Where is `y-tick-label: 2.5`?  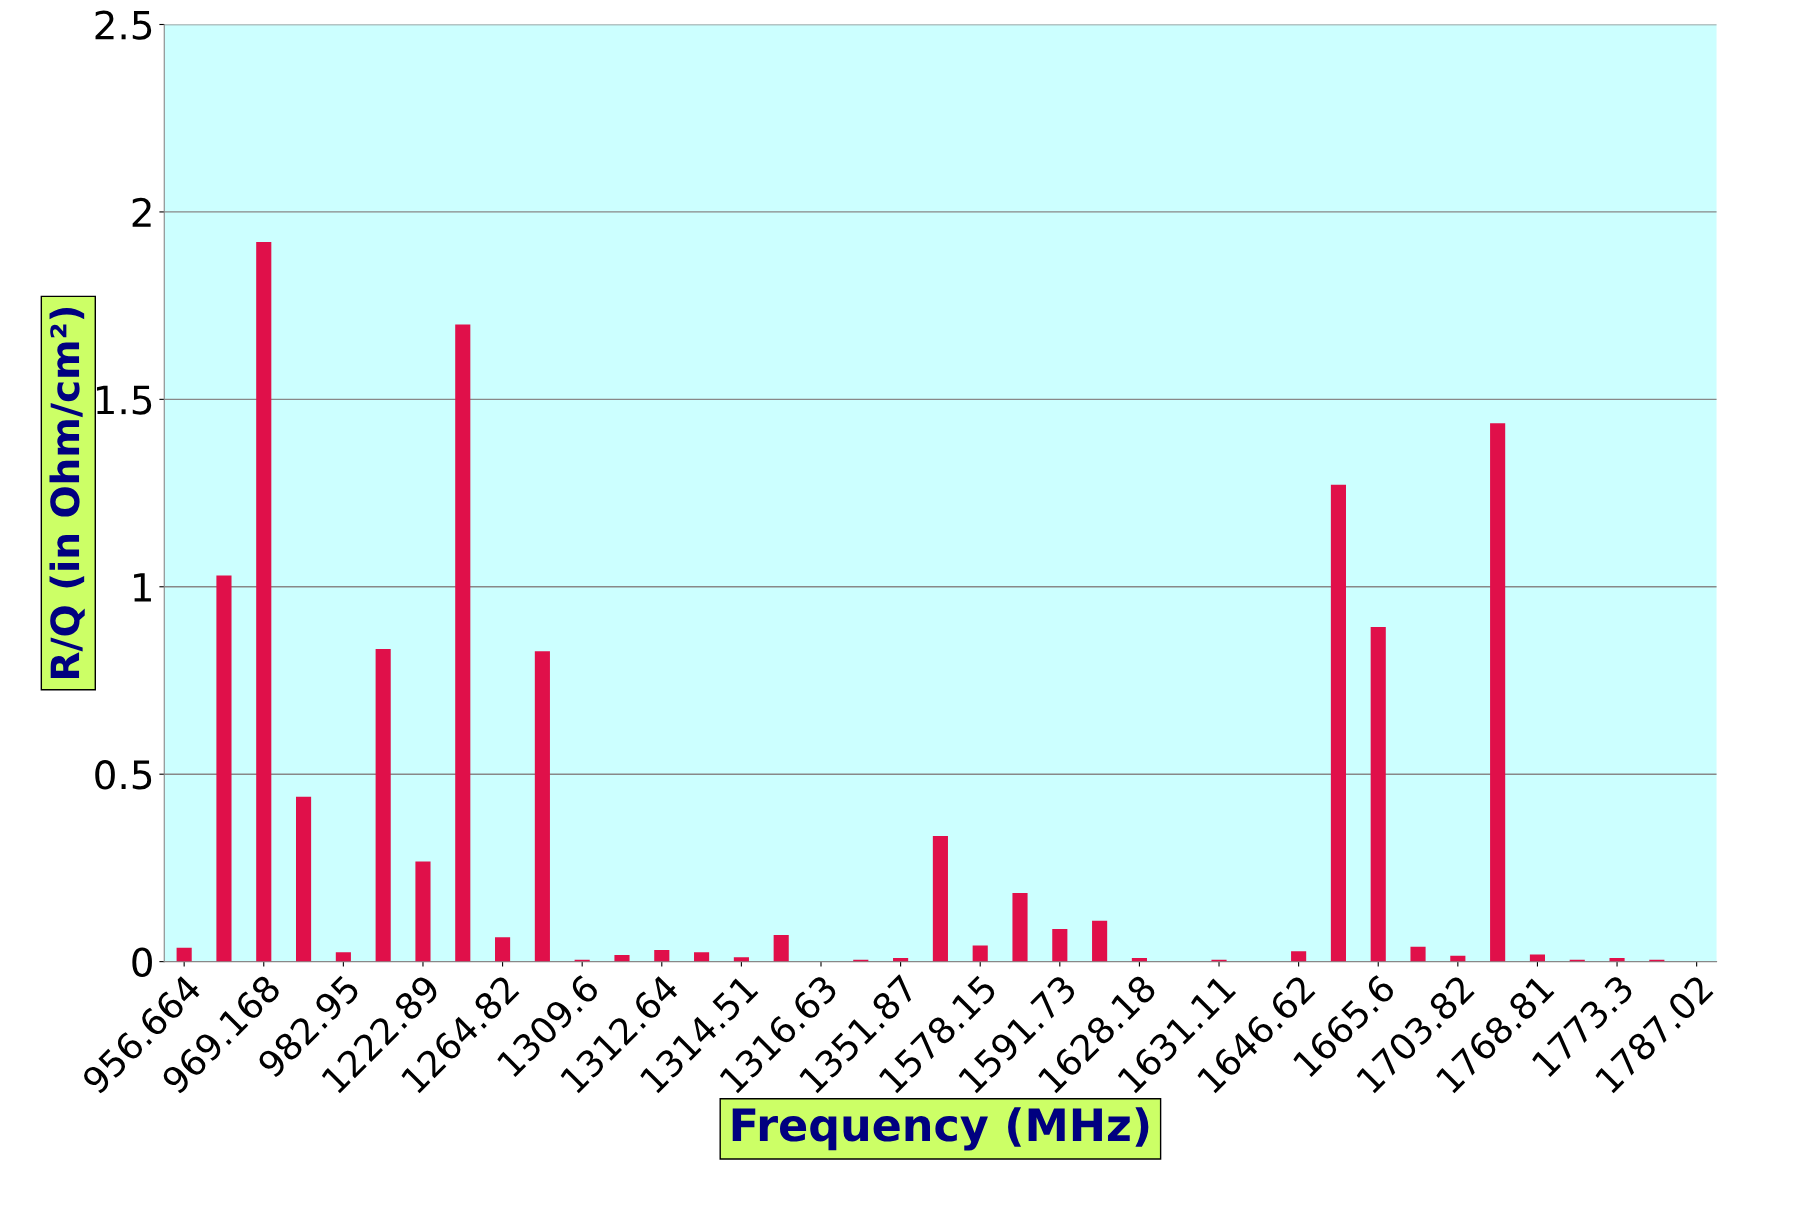 y-tick-label: 2.5 is located at coordinates (123, 25).